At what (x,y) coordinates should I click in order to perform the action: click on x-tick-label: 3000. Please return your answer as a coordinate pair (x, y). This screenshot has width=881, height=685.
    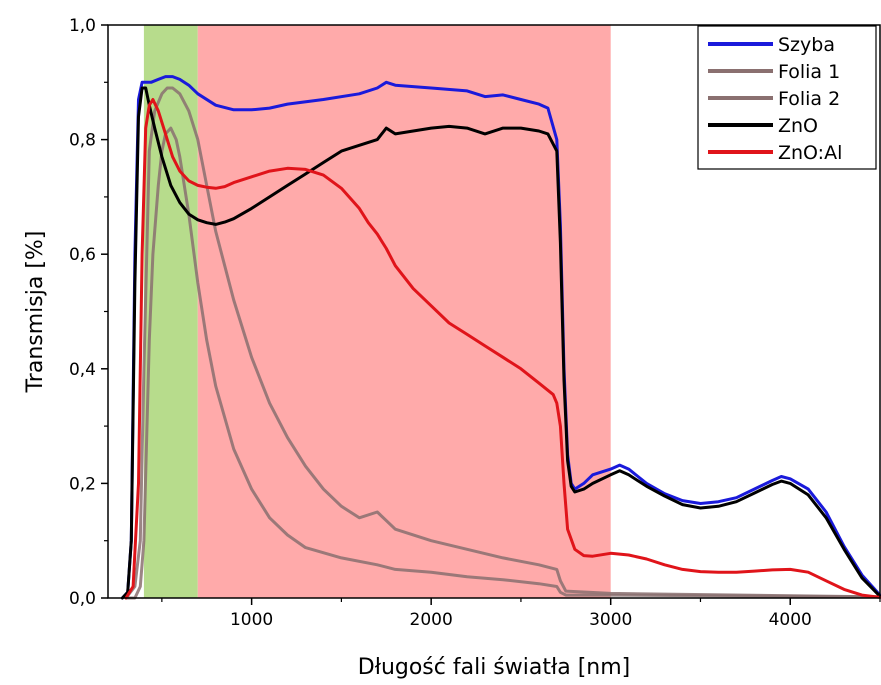
    Looking at the image, I should click on (610, 620).